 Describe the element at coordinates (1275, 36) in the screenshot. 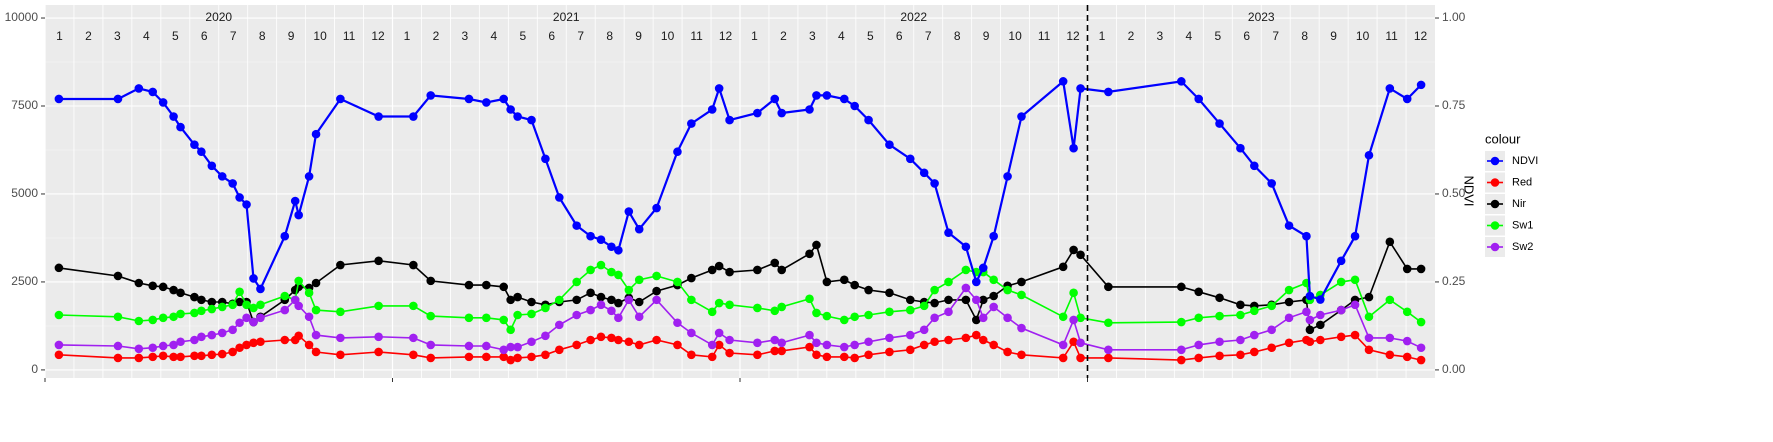

I see `month-label: 7` at that location.